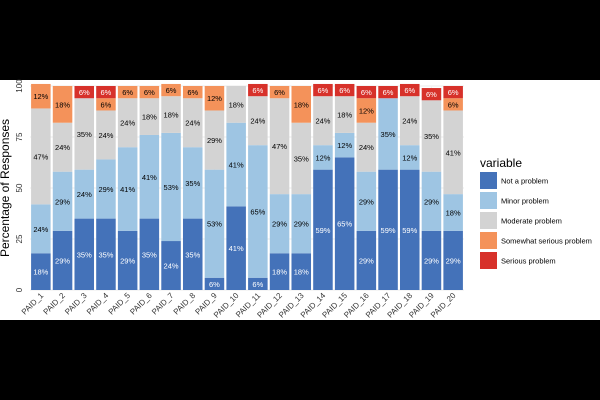 This screenshot has height=400, width=600. What do you see at coordinates (19, 86) in the screenshot?
I see `y-tick-label: 100` at bounding box center [19, 86].